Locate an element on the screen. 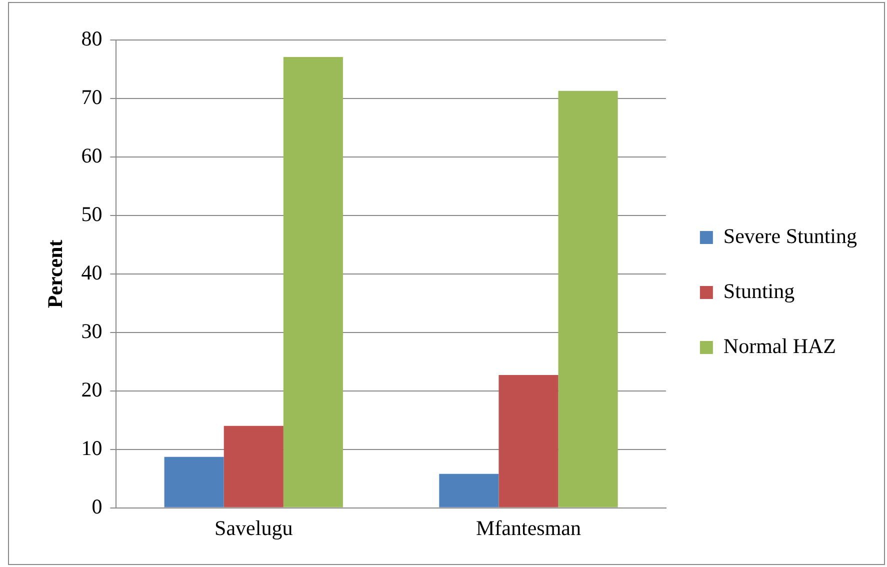  y-tick-label: 30 is located at coordinates (91, 330).